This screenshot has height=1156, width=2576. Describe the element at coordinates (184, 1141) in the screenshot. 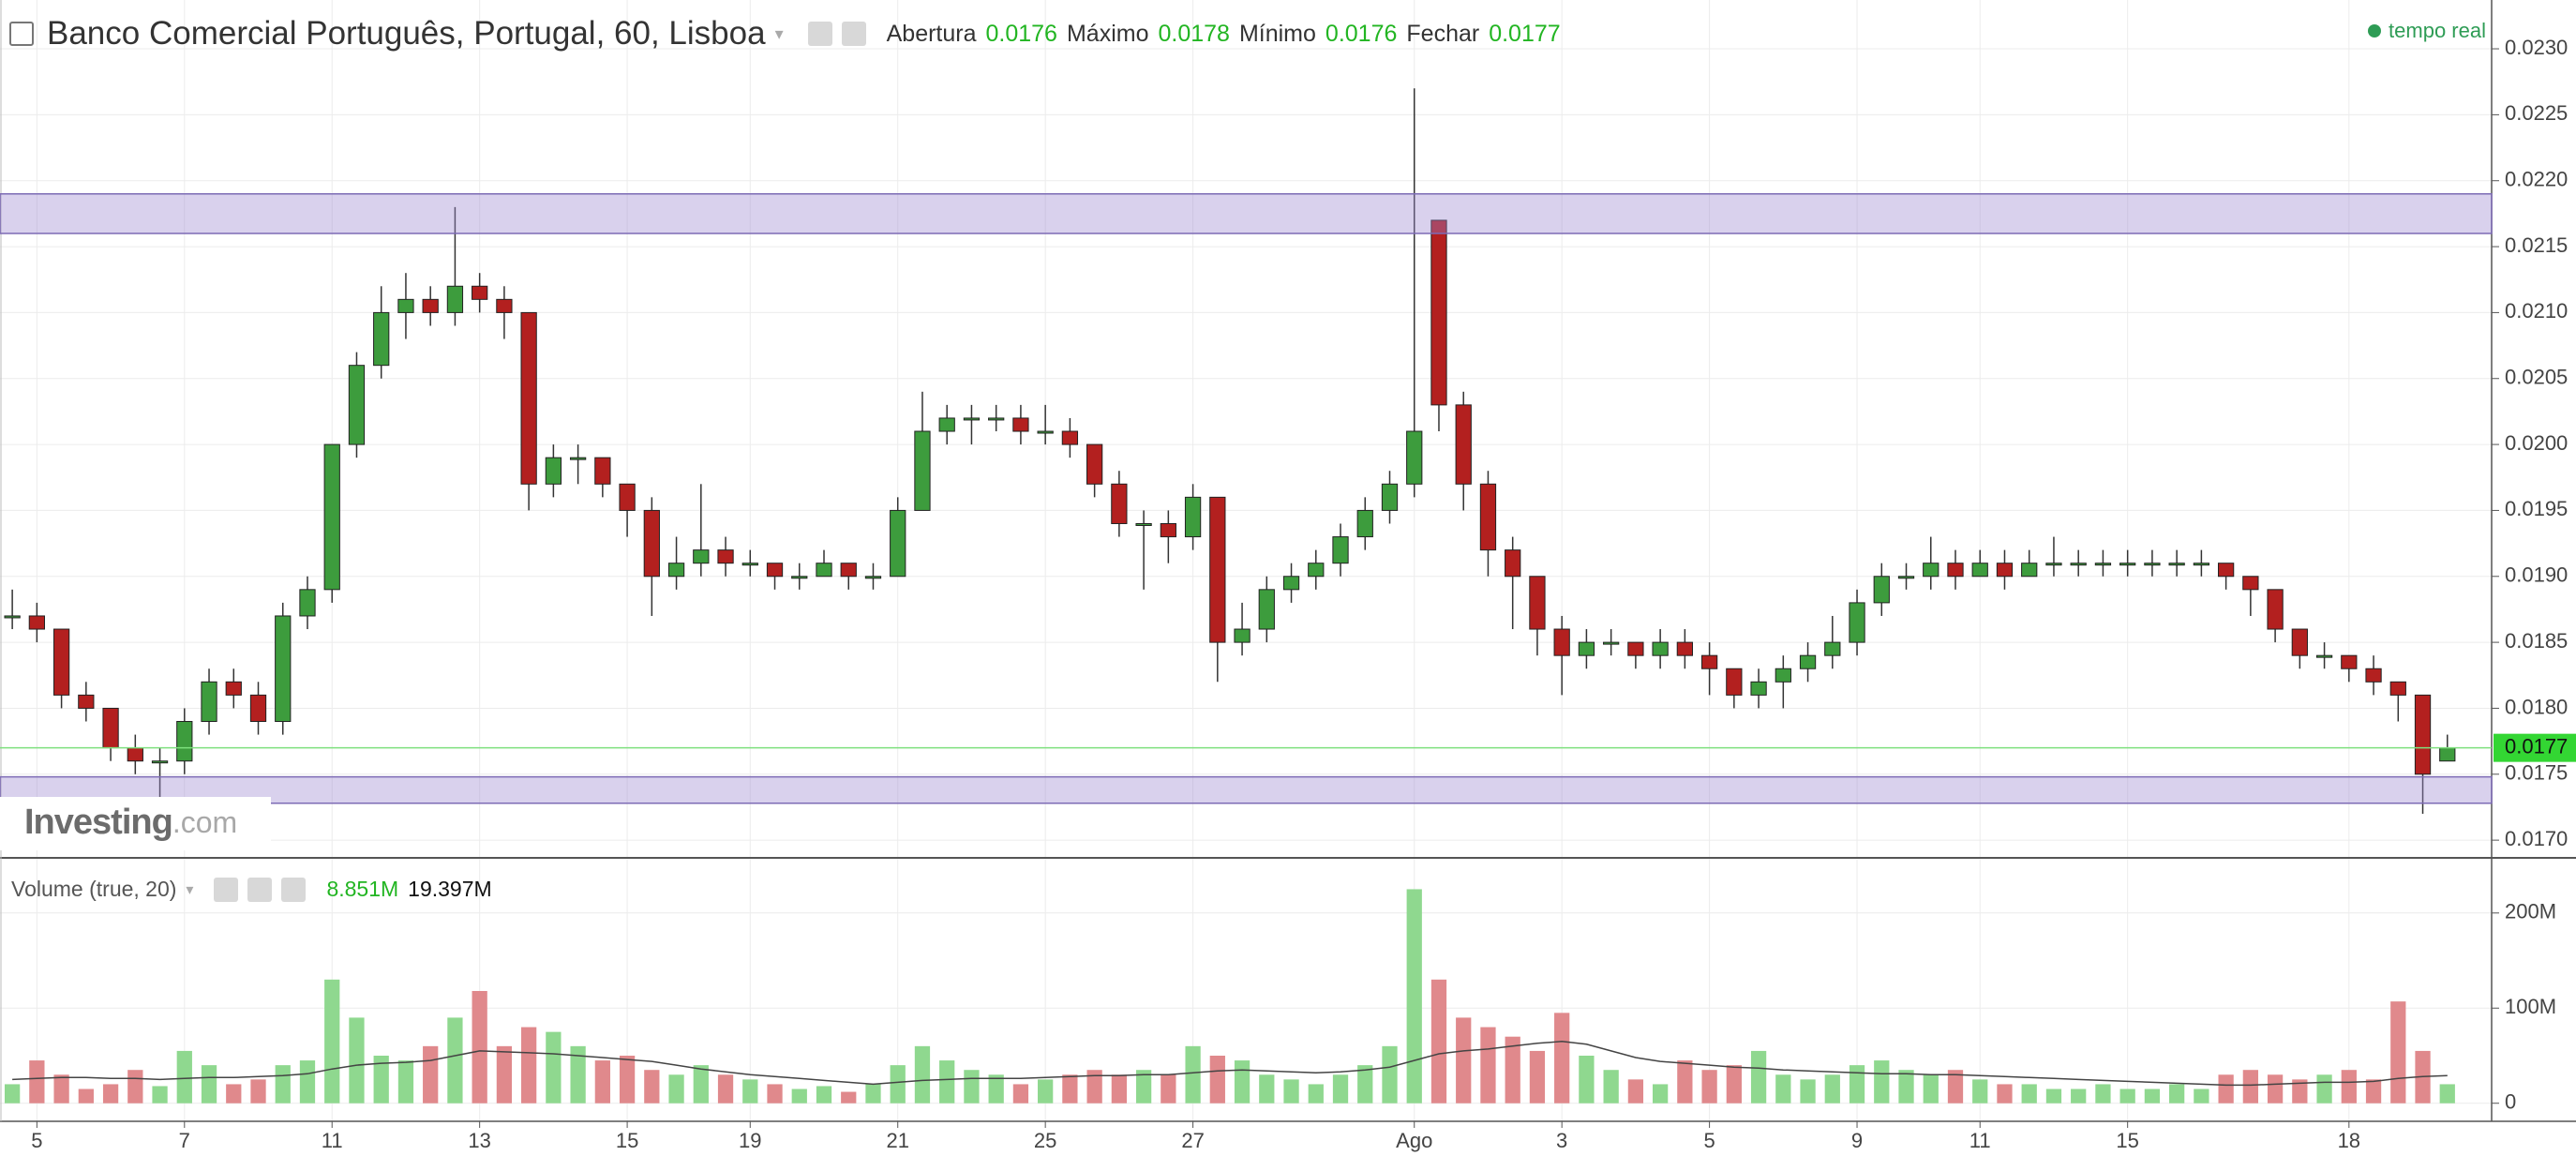

I see `x-tick-label: 7` at that location.